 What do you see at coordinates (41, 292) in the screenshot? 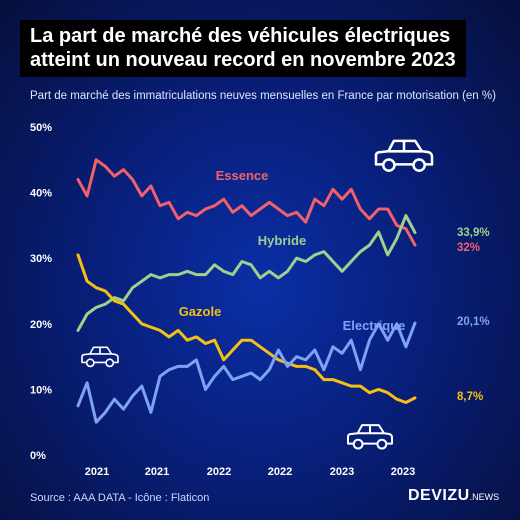
I see `y-axis: 0% 10% 20% 30% 40% 50%` at bounding box center [41, 292].